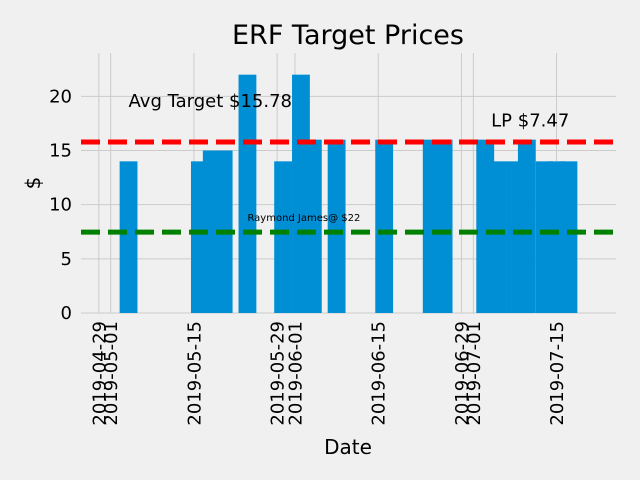  What do you see at coordinates (296, 373) in the screenshot?
I see `x-tick-label: 2019-06-01` at bounding box center [296, 373].